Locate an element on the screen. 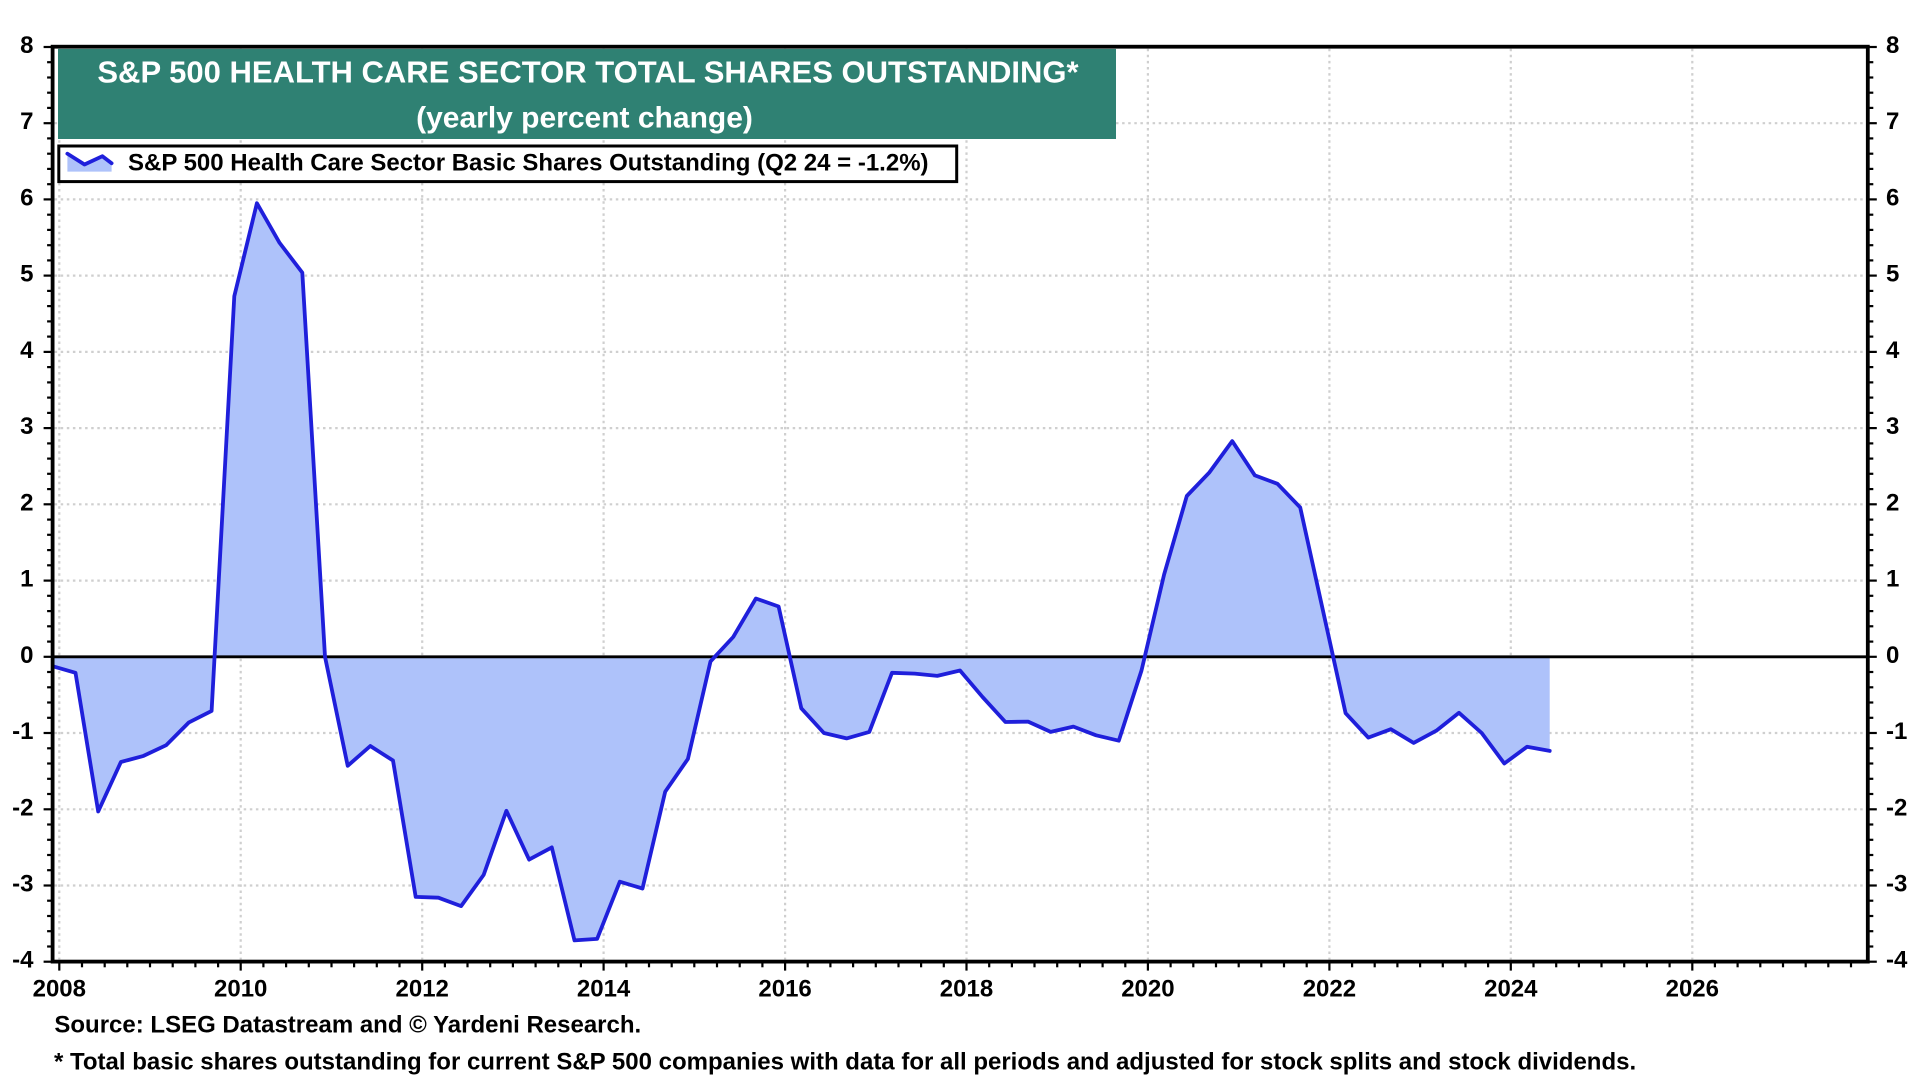 The width and height of the screenshot is (1920, 1080). svg-text: 2022 is located at coordinates (1329, 989).